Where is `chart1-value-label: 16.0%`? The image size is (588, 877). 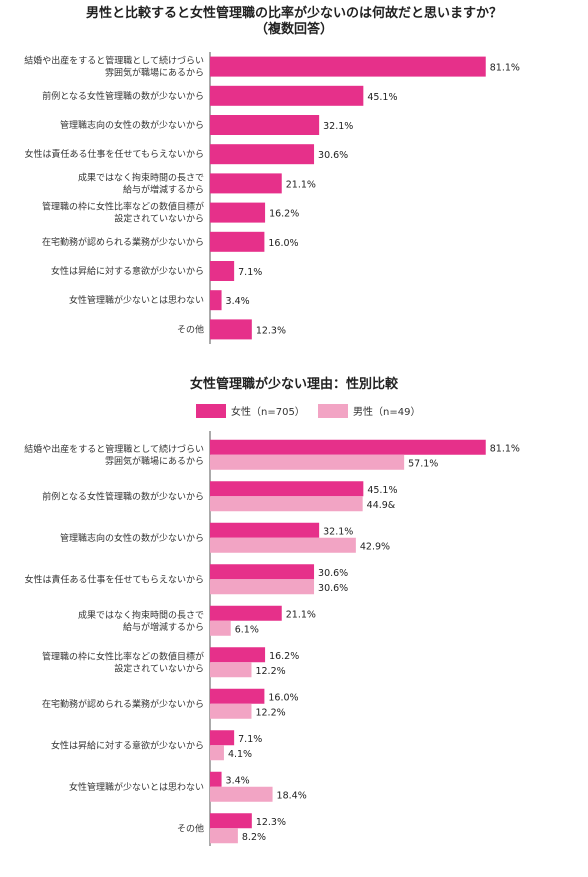 chart1-value-label: 16.0% is located at coordinates (283, 243).